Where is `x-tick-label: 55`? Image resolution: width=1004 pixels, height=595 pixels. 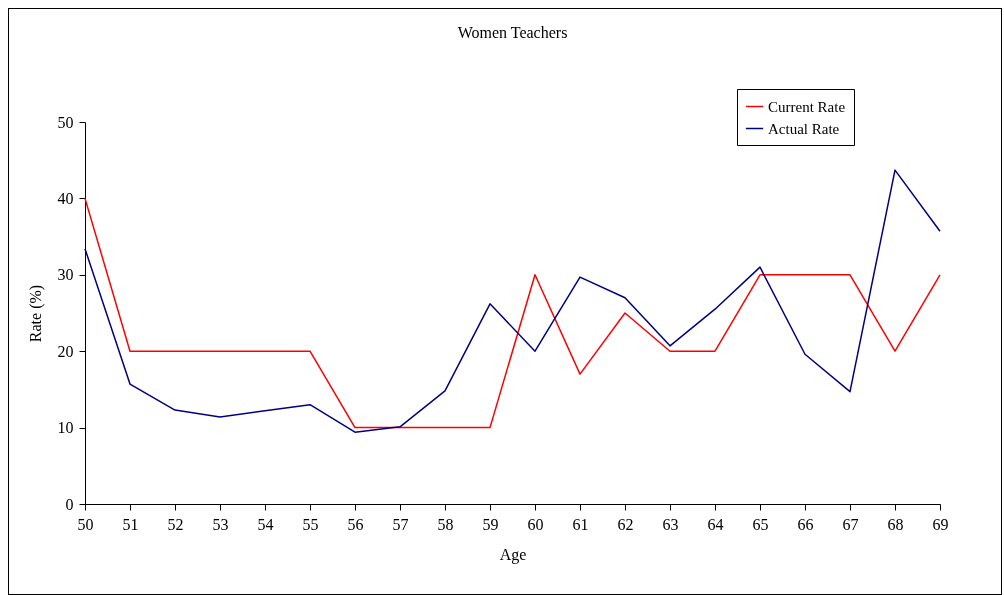
x-tick-label: 55 is located at coordinates (310, 524).